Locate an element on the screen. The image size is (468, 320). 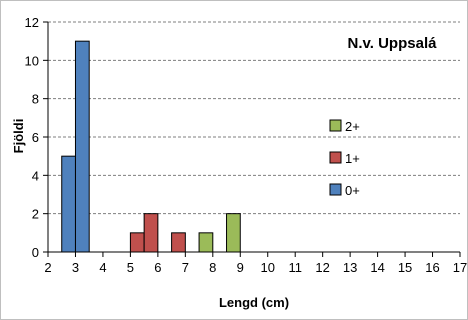
x-tick-label-12: 14 is located at coordinates (377, 267).